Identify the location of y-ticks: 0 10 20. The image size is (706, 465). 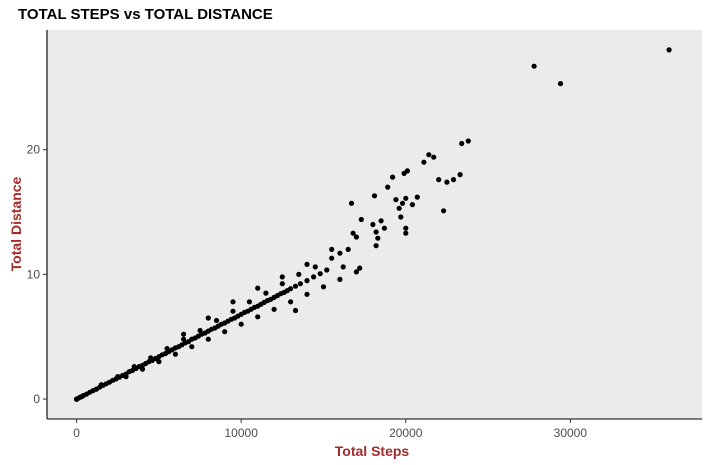
(37, 274).